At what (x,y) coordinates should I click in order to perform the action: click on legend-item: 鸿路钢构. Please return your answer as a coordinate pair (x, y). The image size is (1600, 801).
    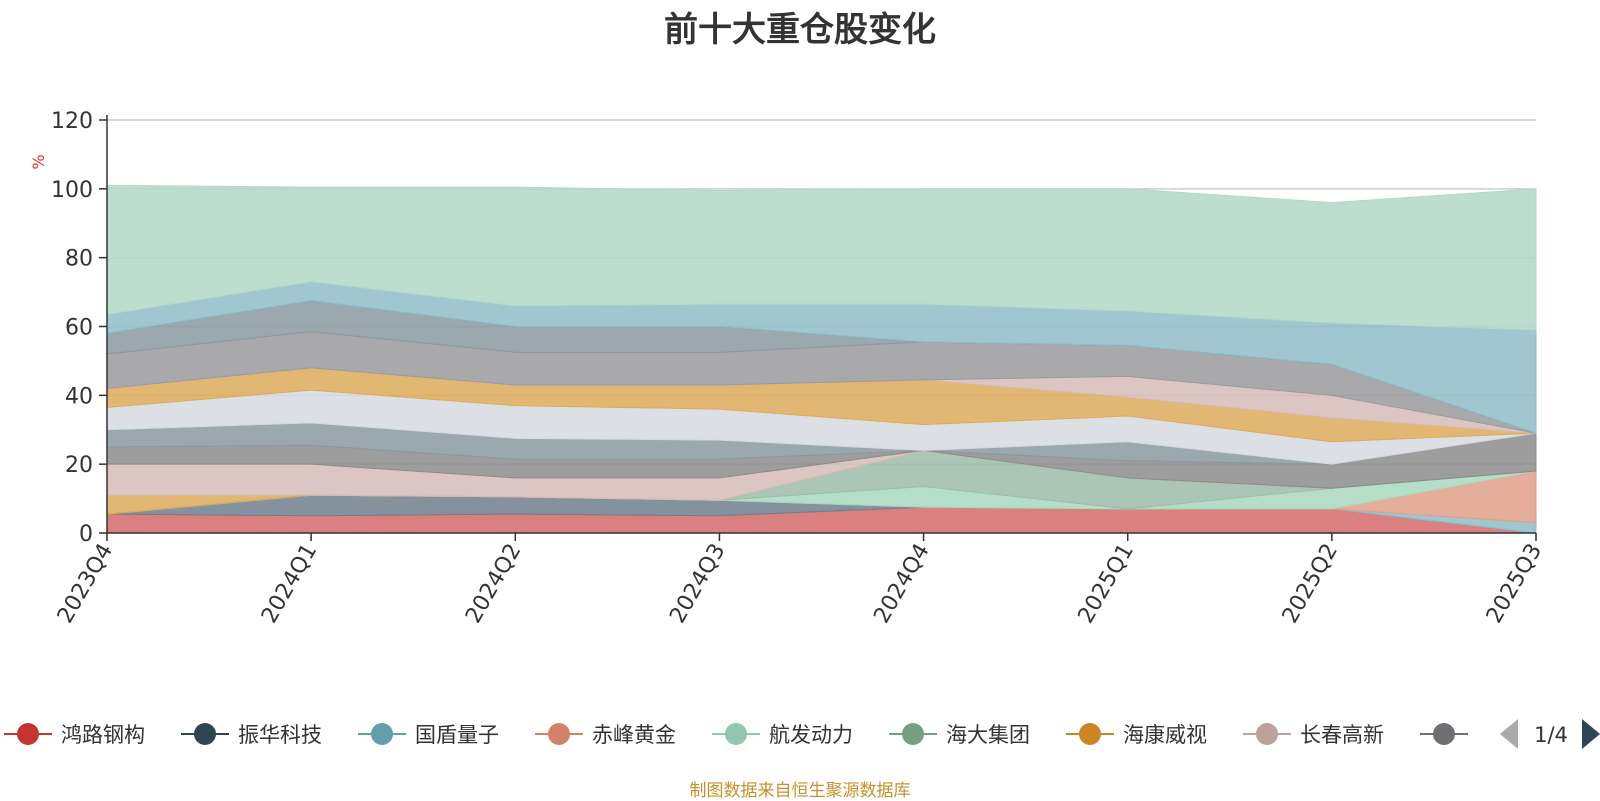
    Looking at the image, I should click on (74, 735).